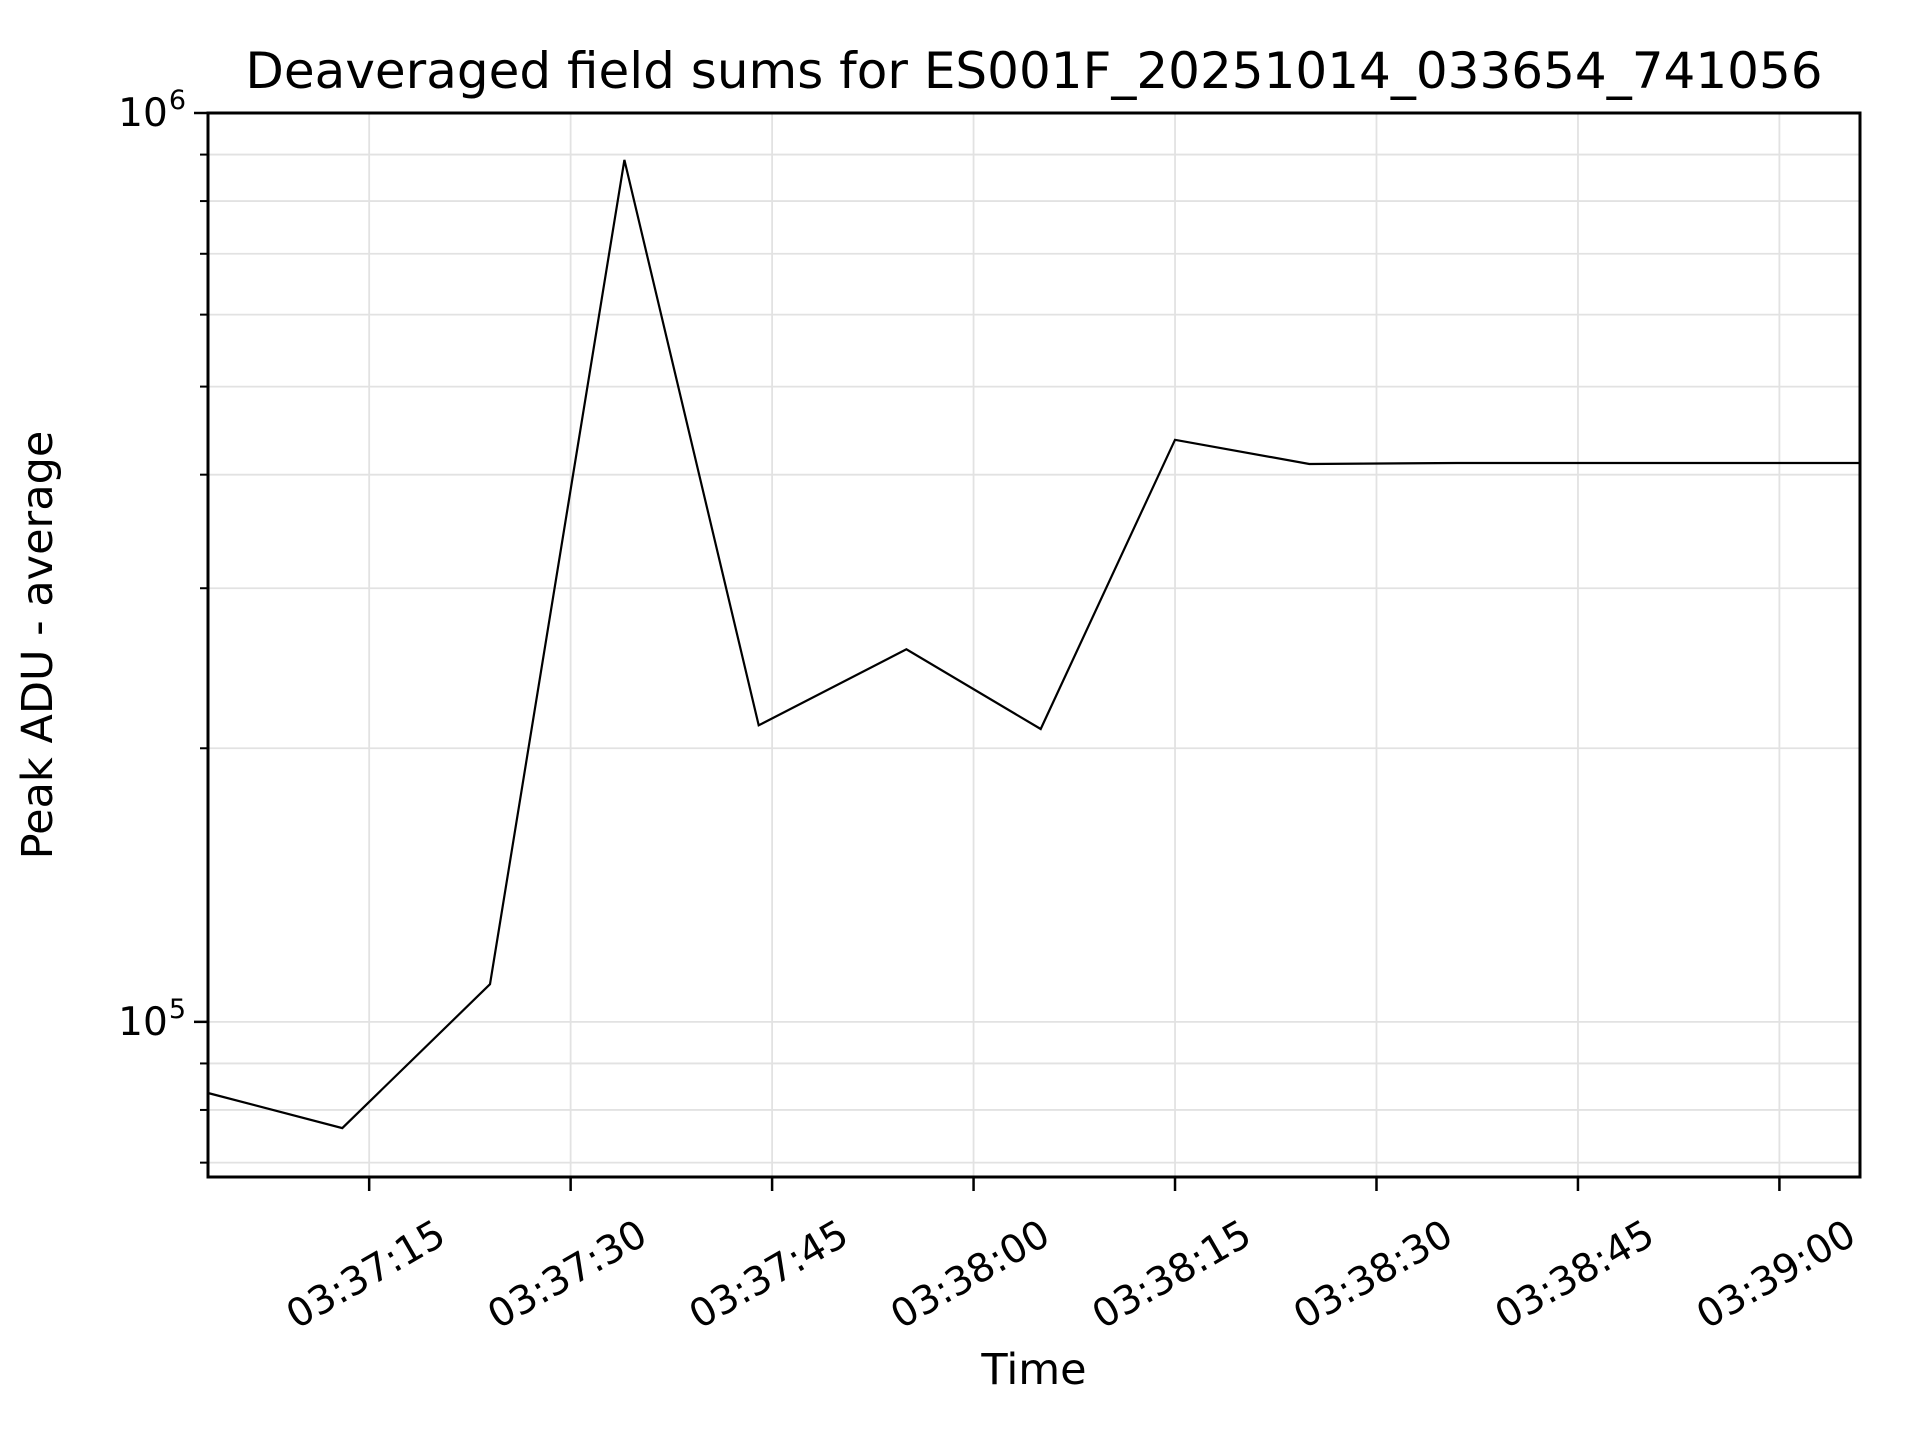  I want to click on x-tick-label: 03:37:30, so click(567, 1275).